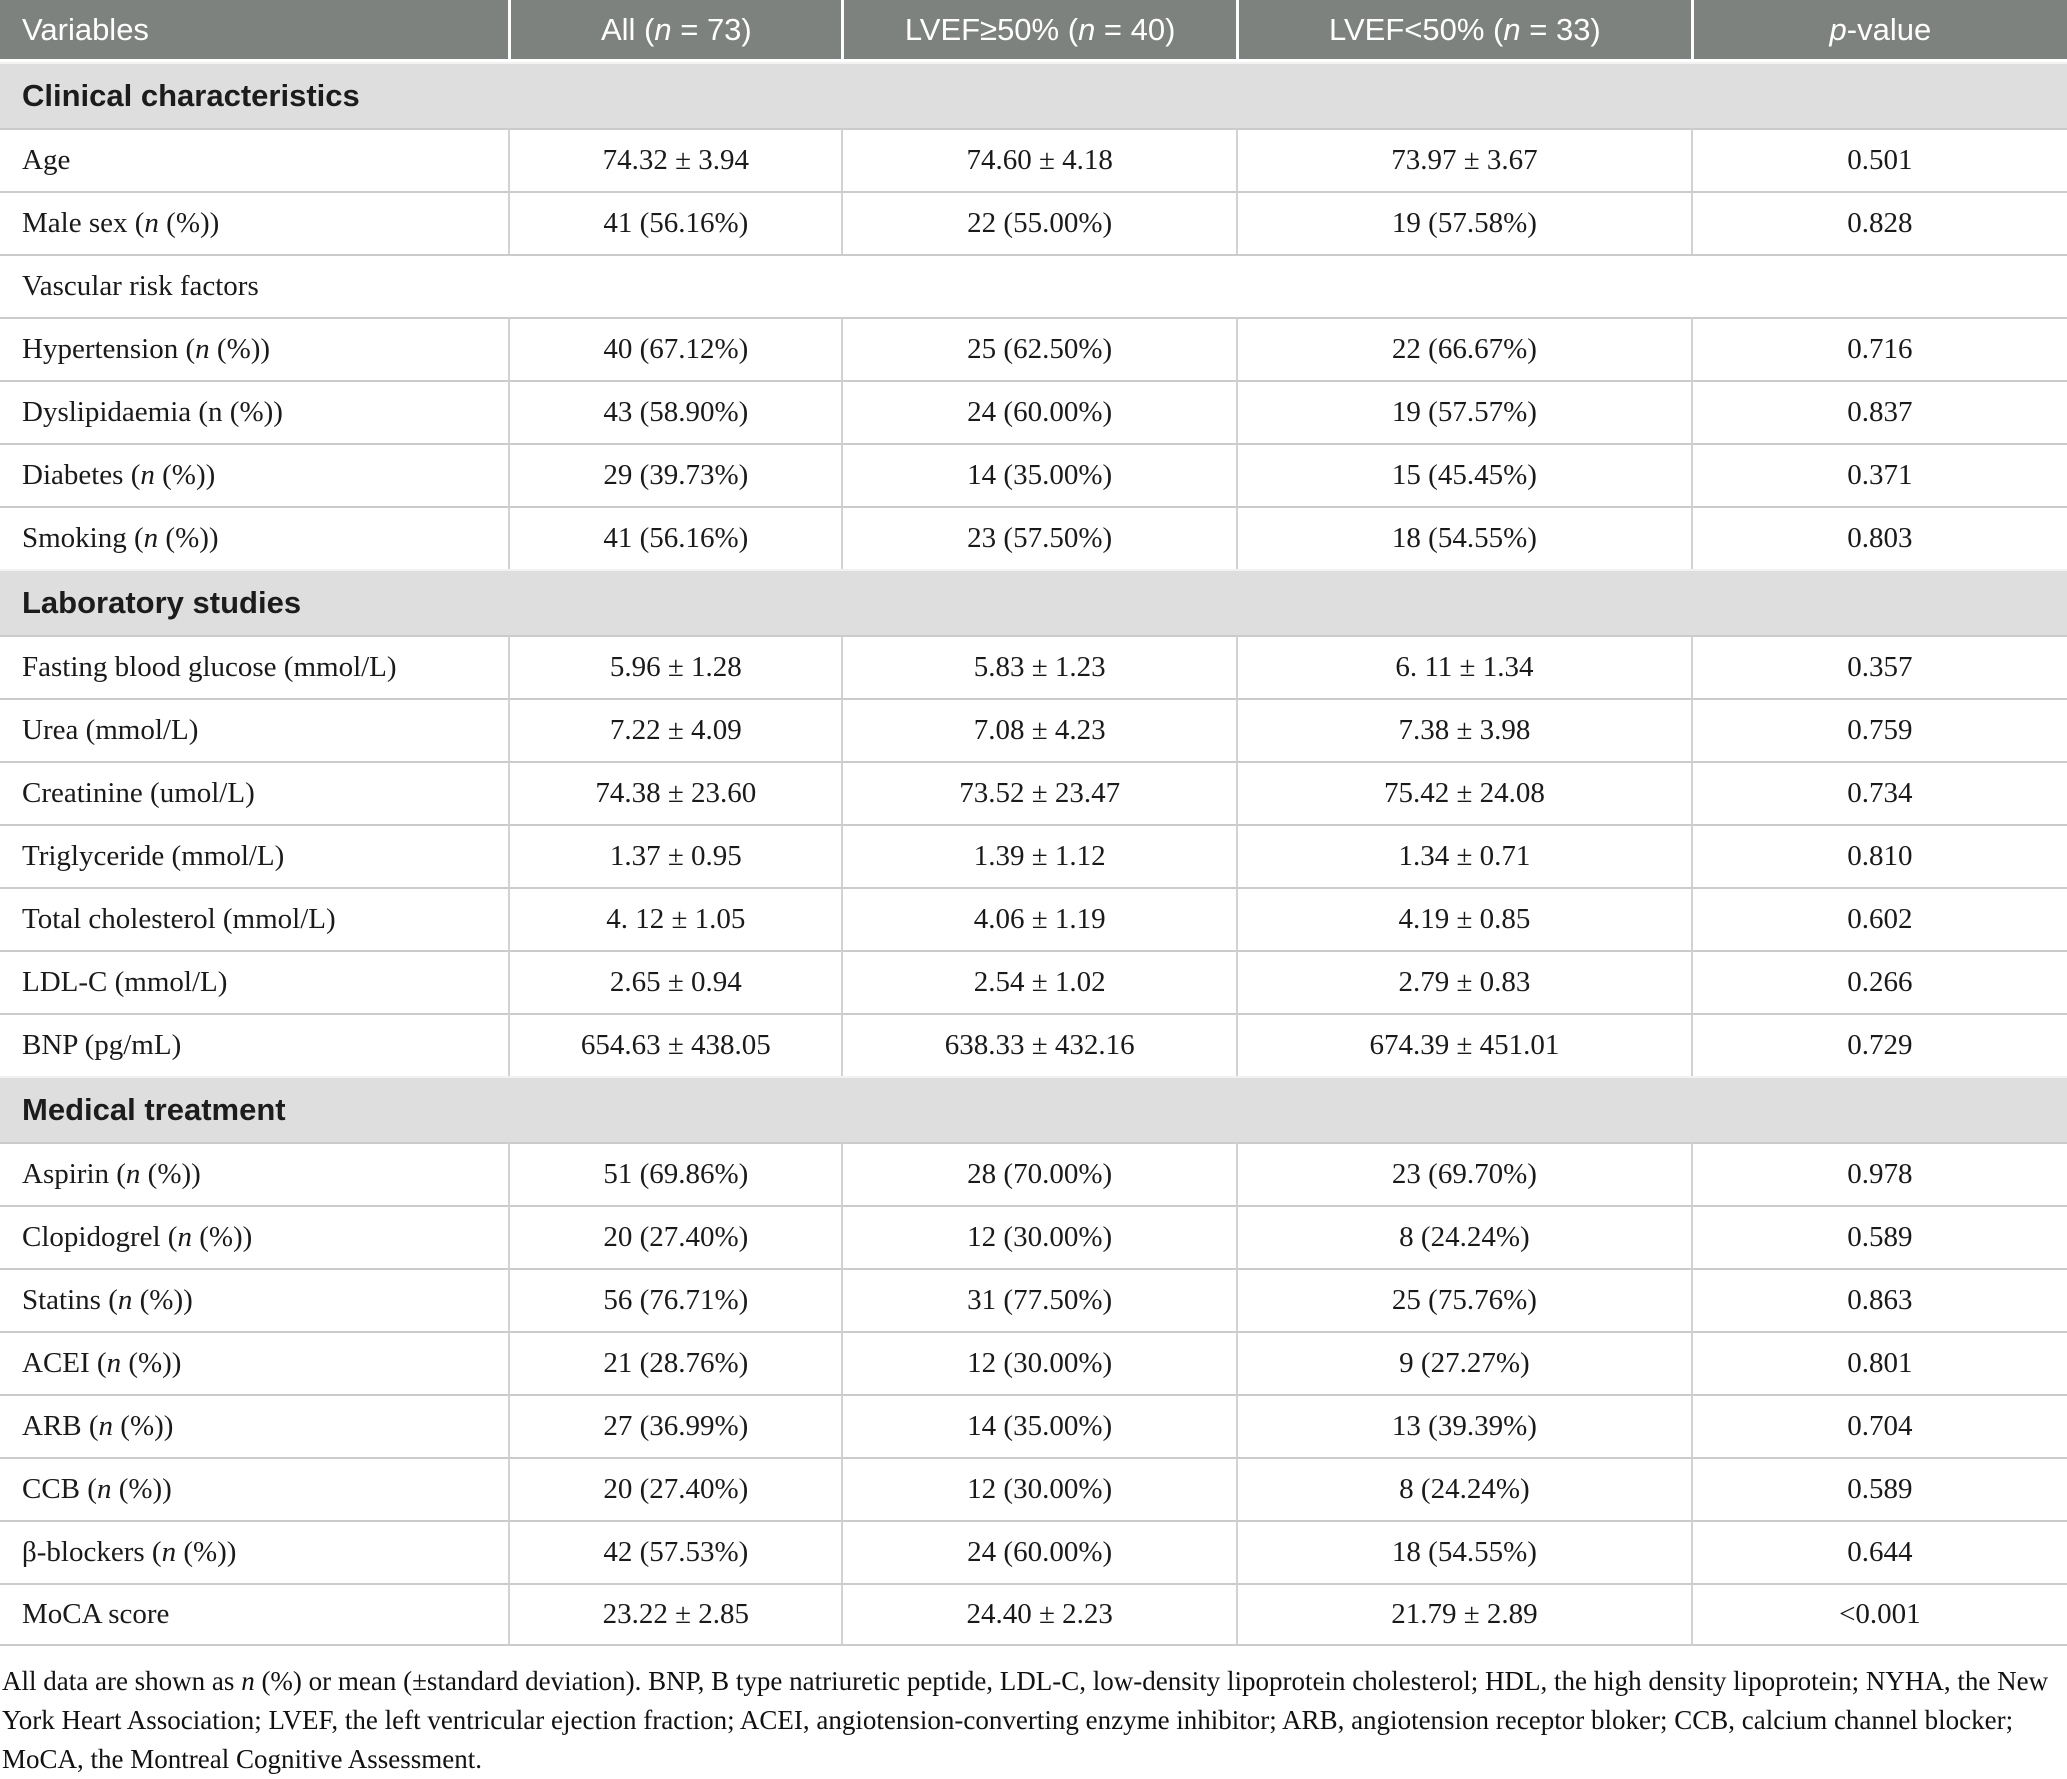 The height and width of the screenshot is (1779, 2067). I want to click on value-p: 0.837, so click(1878, 411).